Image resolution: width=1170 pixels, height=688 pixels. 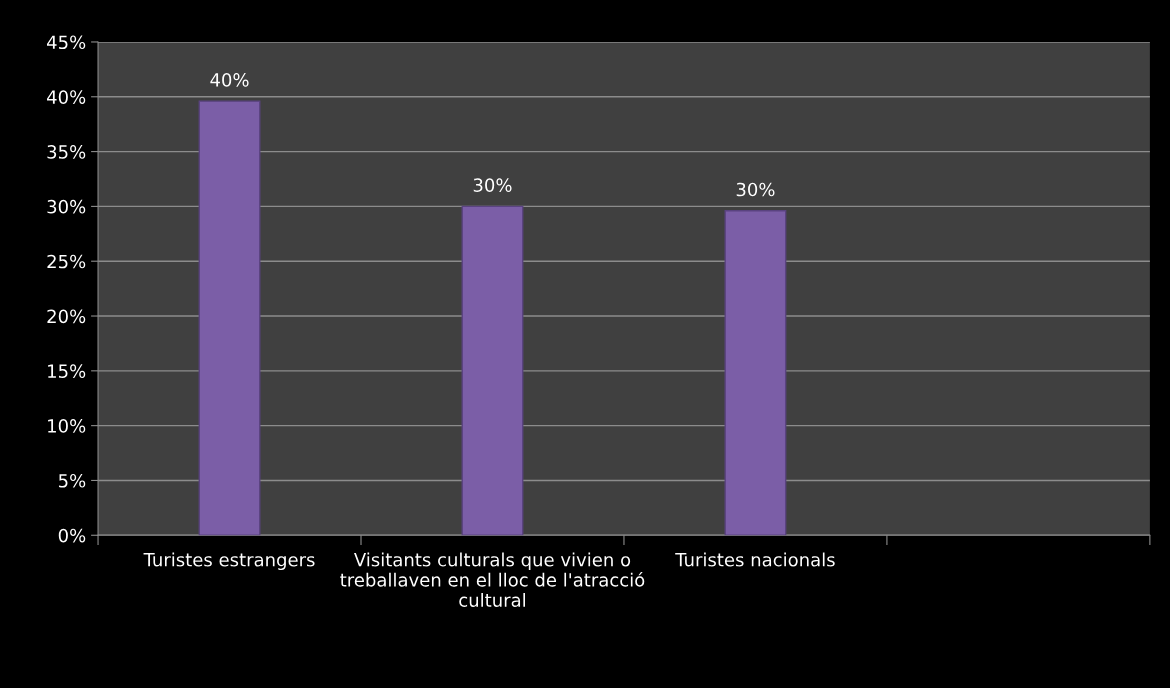 What do you see at coordinates (229, 80) in the screenshot?
I see `data-label: 40%` at bounding box center [229, 80].